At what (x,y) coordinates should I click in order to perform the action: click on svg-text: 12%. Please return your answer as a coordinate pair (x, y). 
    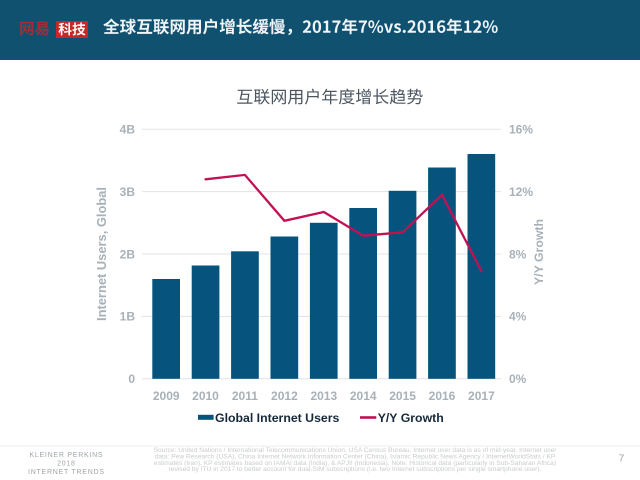
    Looking at the image, I should click on (521, 192).